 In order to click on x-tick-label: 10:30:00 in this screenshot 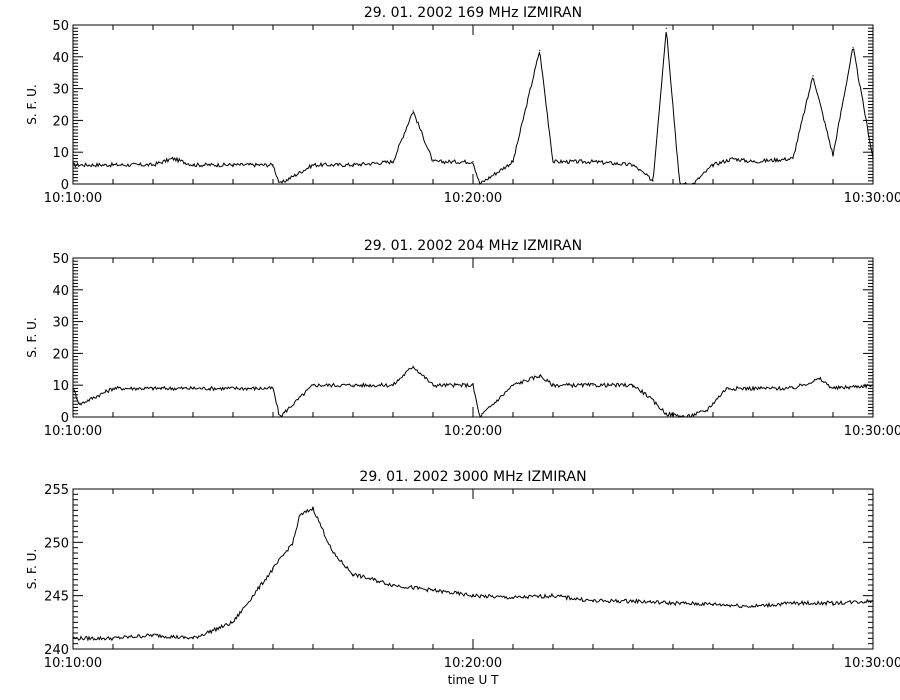, I will do `click(872, 431)`.